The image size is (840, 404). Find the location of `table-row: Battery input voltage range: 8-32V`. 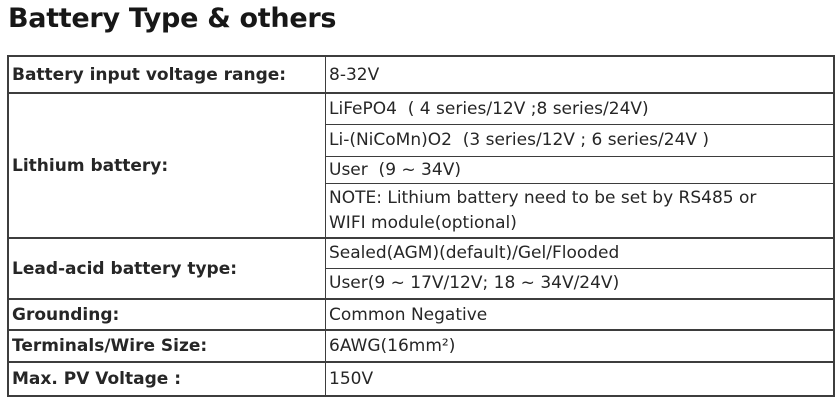

table-row: Battery input voltage range: 8-32V is located at coordinates (421, 74).